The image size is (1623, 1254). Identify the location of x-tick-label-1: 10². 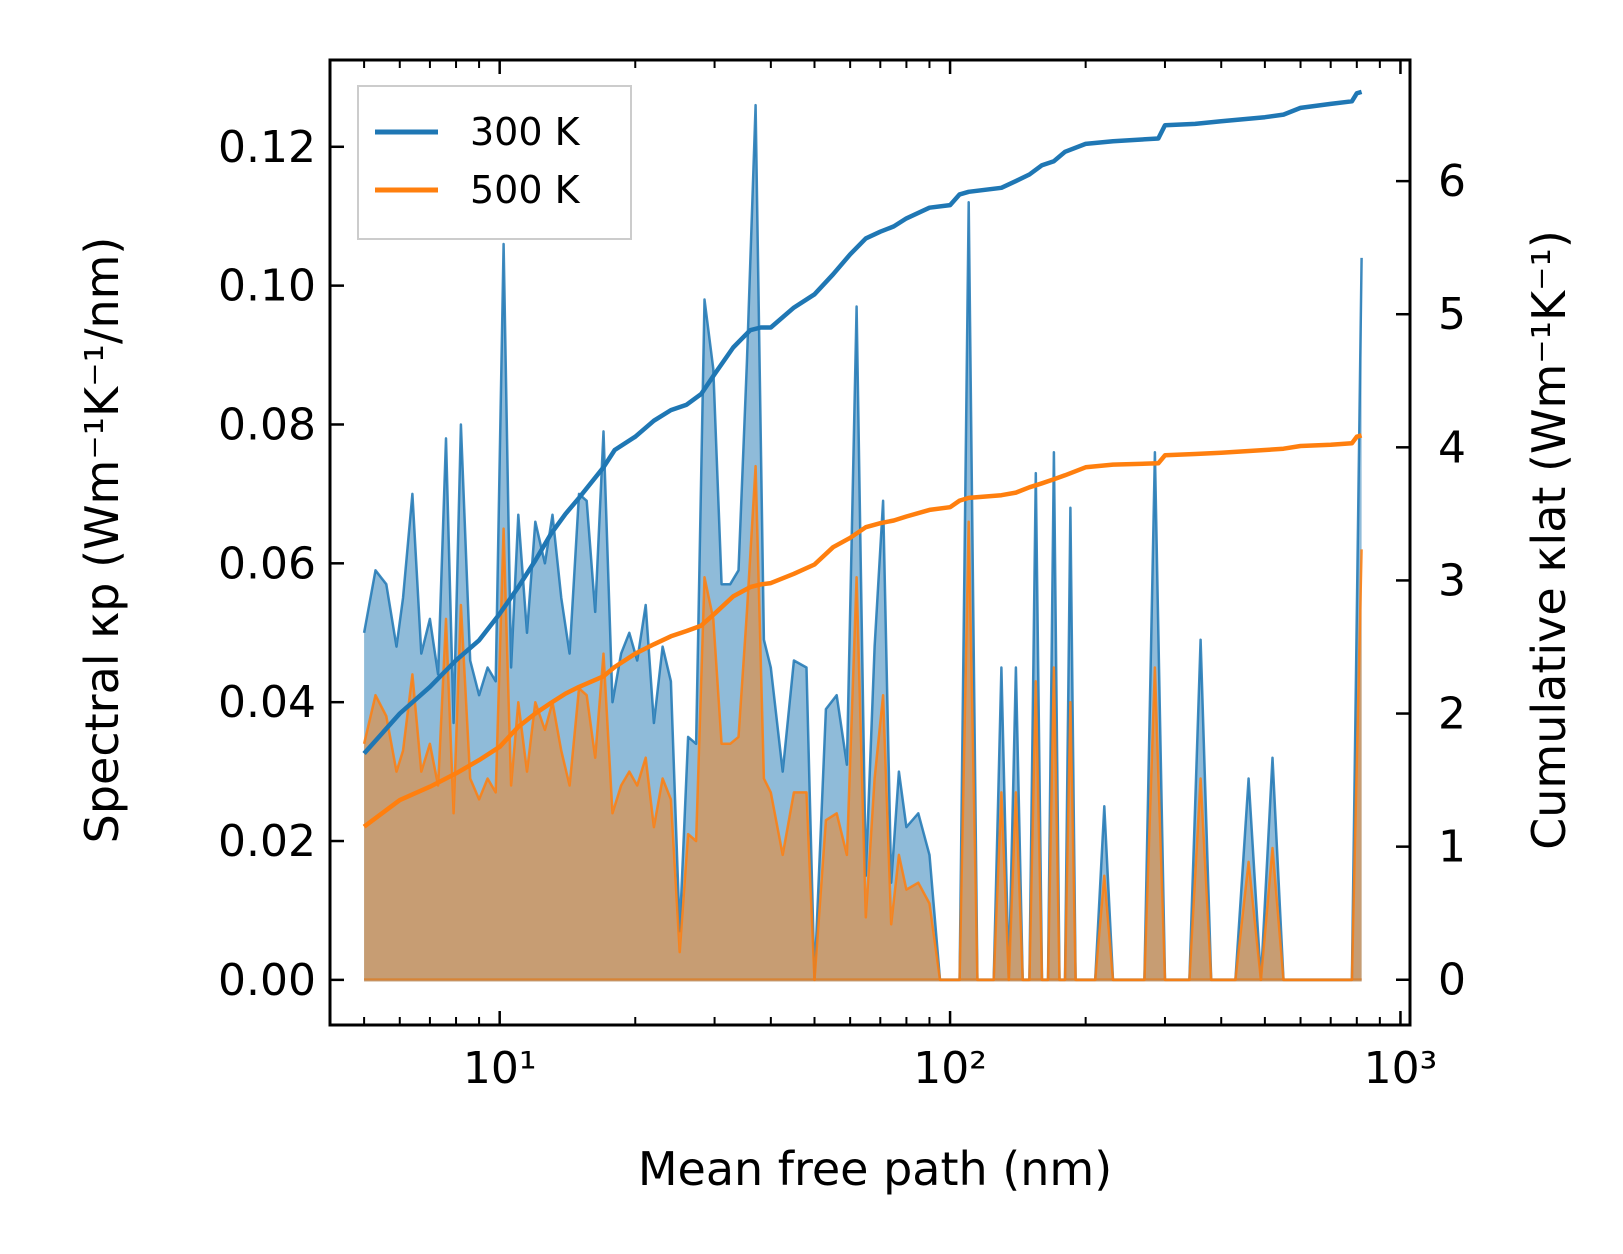
(950, 1068).